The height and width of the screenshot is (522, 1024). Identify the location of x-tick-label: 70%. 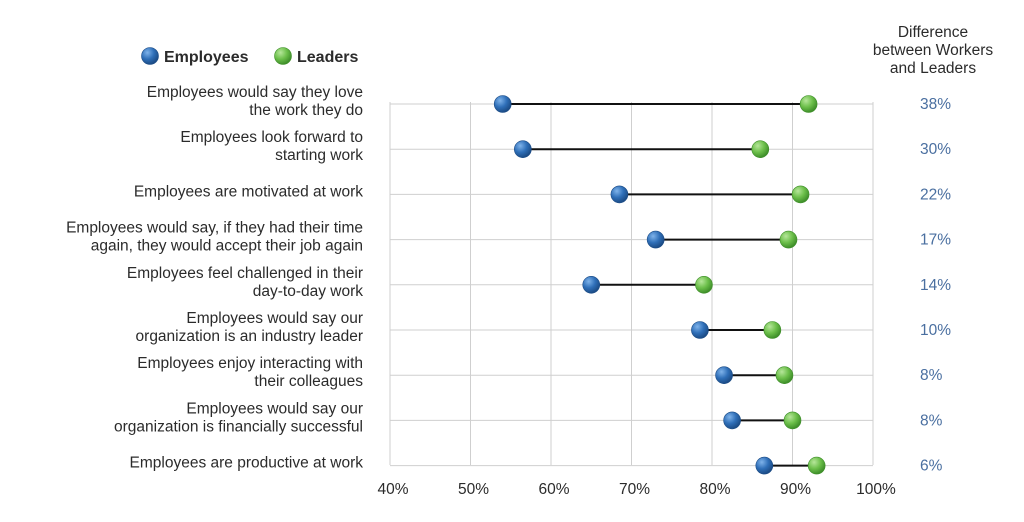
(634, 489).